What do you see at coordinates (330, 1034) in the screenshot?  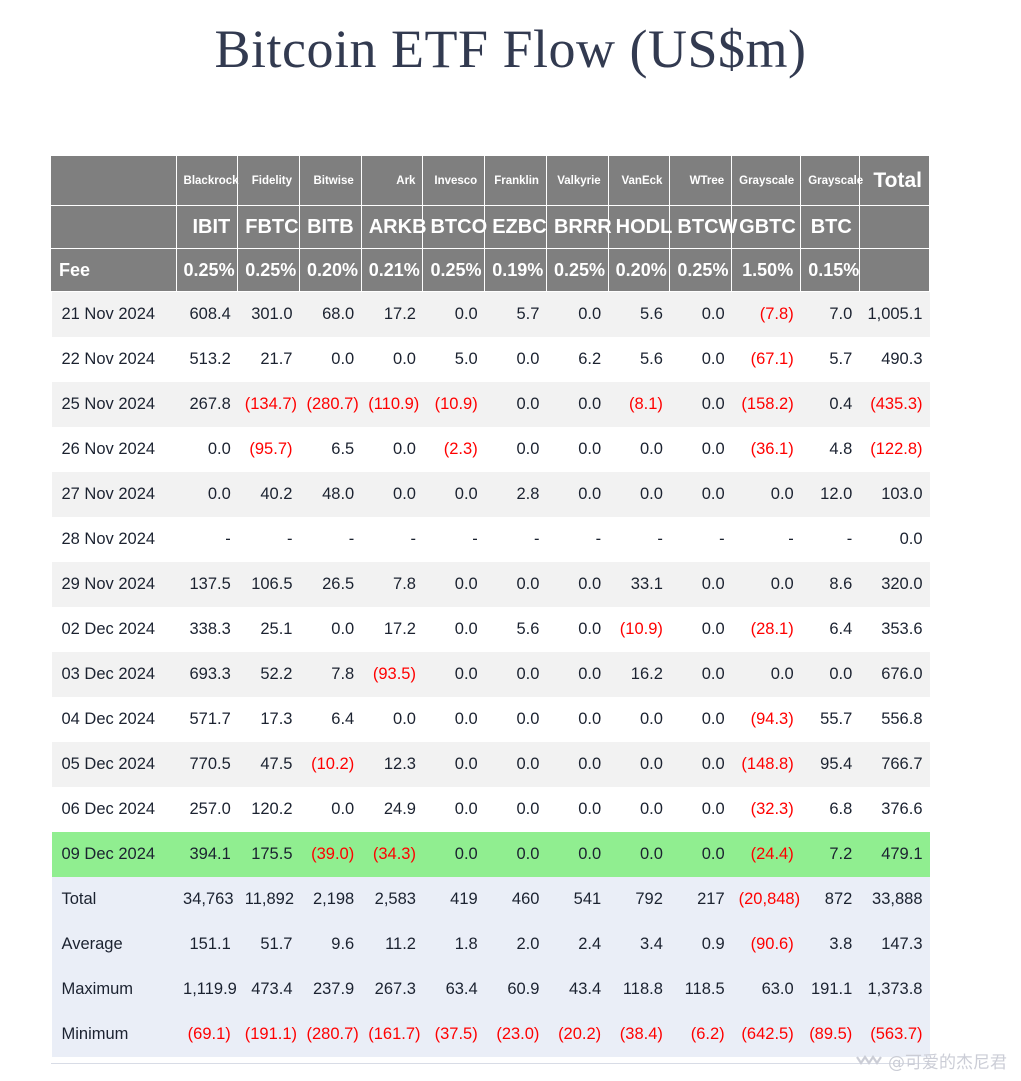 I see `summary-cell-bitb: (280.7)` at bounding box center [330, 1034].